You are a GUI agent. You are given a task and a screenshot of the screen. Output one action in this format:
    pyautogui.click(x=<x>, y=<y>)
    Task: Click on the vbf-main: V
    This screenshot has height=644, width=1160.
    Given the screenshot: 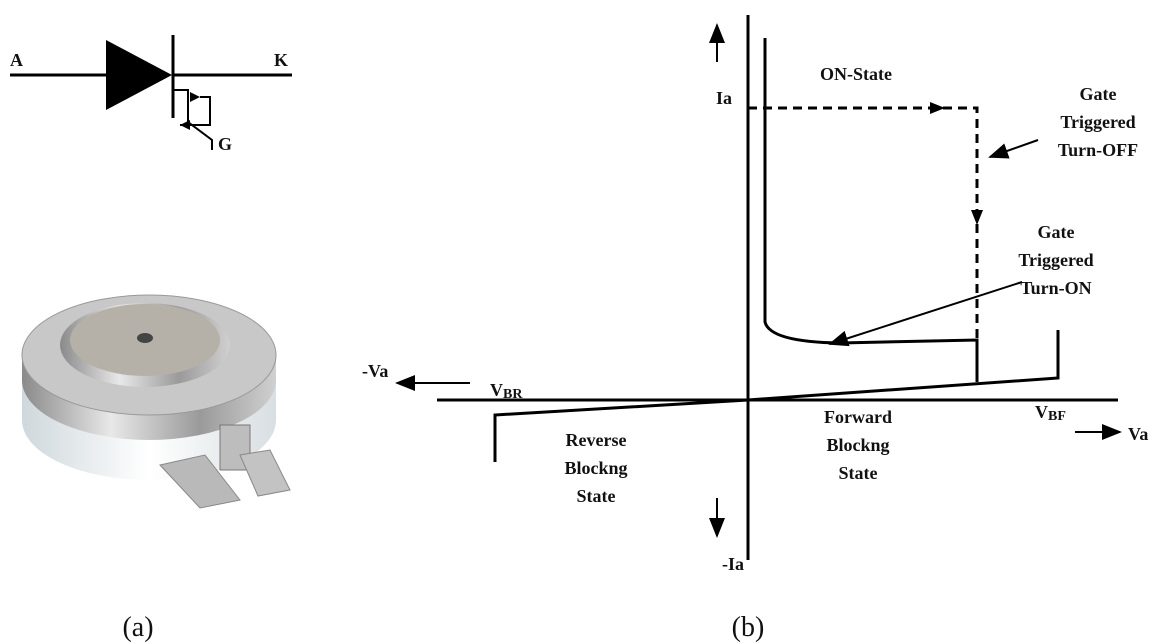 What is the action you would take?
    pyautogui.click(x=1041, y=412)
    